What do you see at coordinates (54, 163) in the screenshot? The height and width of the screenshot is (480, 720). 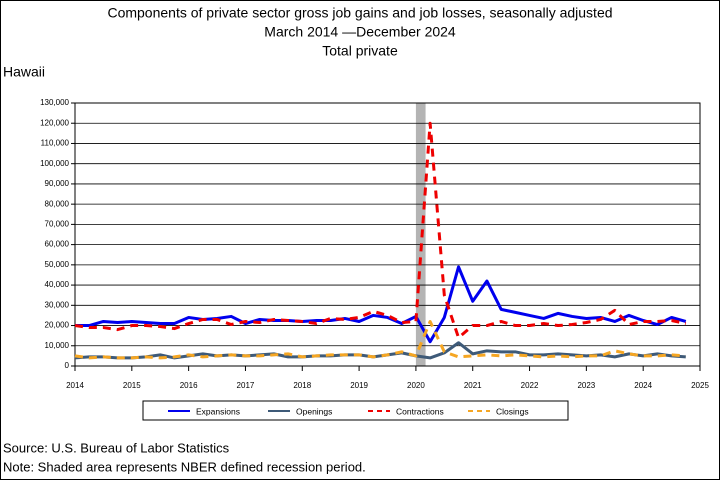 I see `y-tick-label: 100,000` at bounding box center [54, 163].